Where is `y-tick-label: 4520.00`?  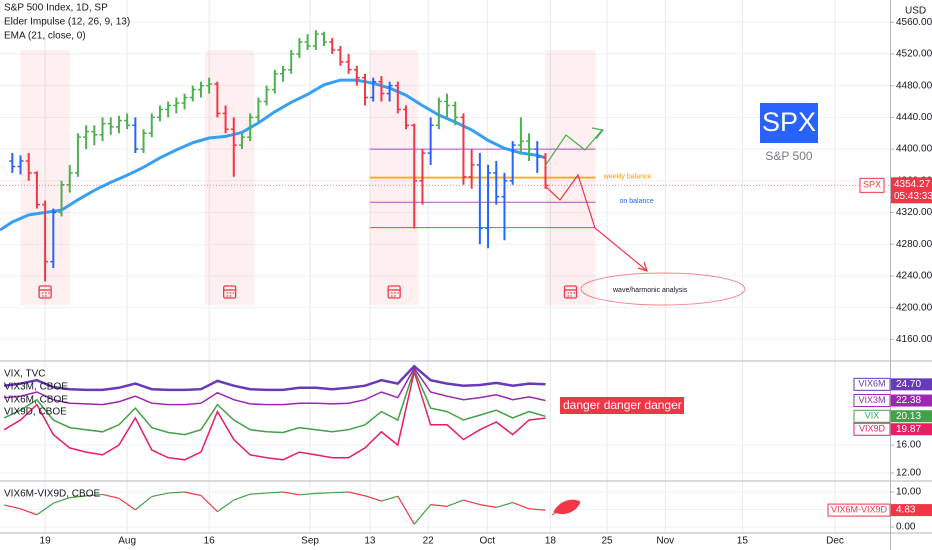
y-tick-label: 4520.00 is located at coordinates (914, 54).